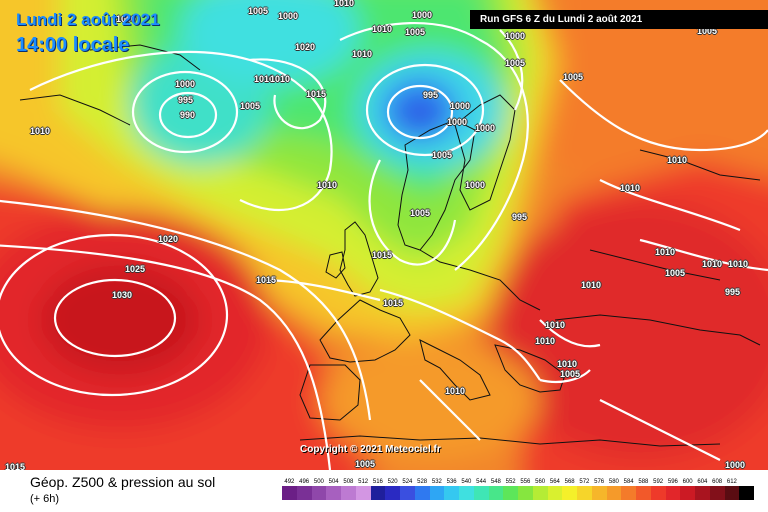 The width and height of the screenshot is (768, 512). What do you see at coordinates (561, 19) in the screenshot?
I see `run-info-text: Run GFS 6 Z du Lundi 2 août 2021` at bounding box center [561, 19].